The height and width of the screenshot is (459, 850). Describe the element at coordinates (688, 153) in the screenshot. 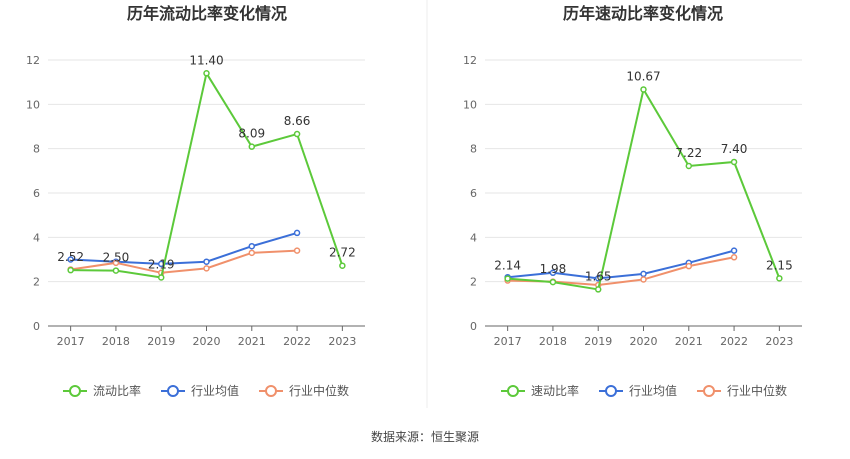

I see `data-label: 7.22` at that location.